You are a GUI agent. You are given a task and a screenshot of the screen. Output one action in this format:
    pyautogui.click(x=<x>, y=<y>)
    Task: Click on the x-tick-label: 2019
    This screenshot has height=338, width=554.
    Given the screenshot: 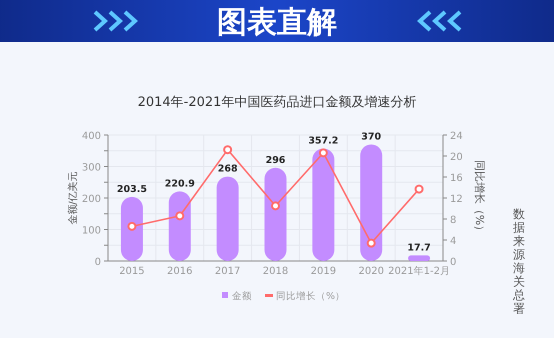 What is the action you would take?
    pyautogui.click(x=323, y=271)
    